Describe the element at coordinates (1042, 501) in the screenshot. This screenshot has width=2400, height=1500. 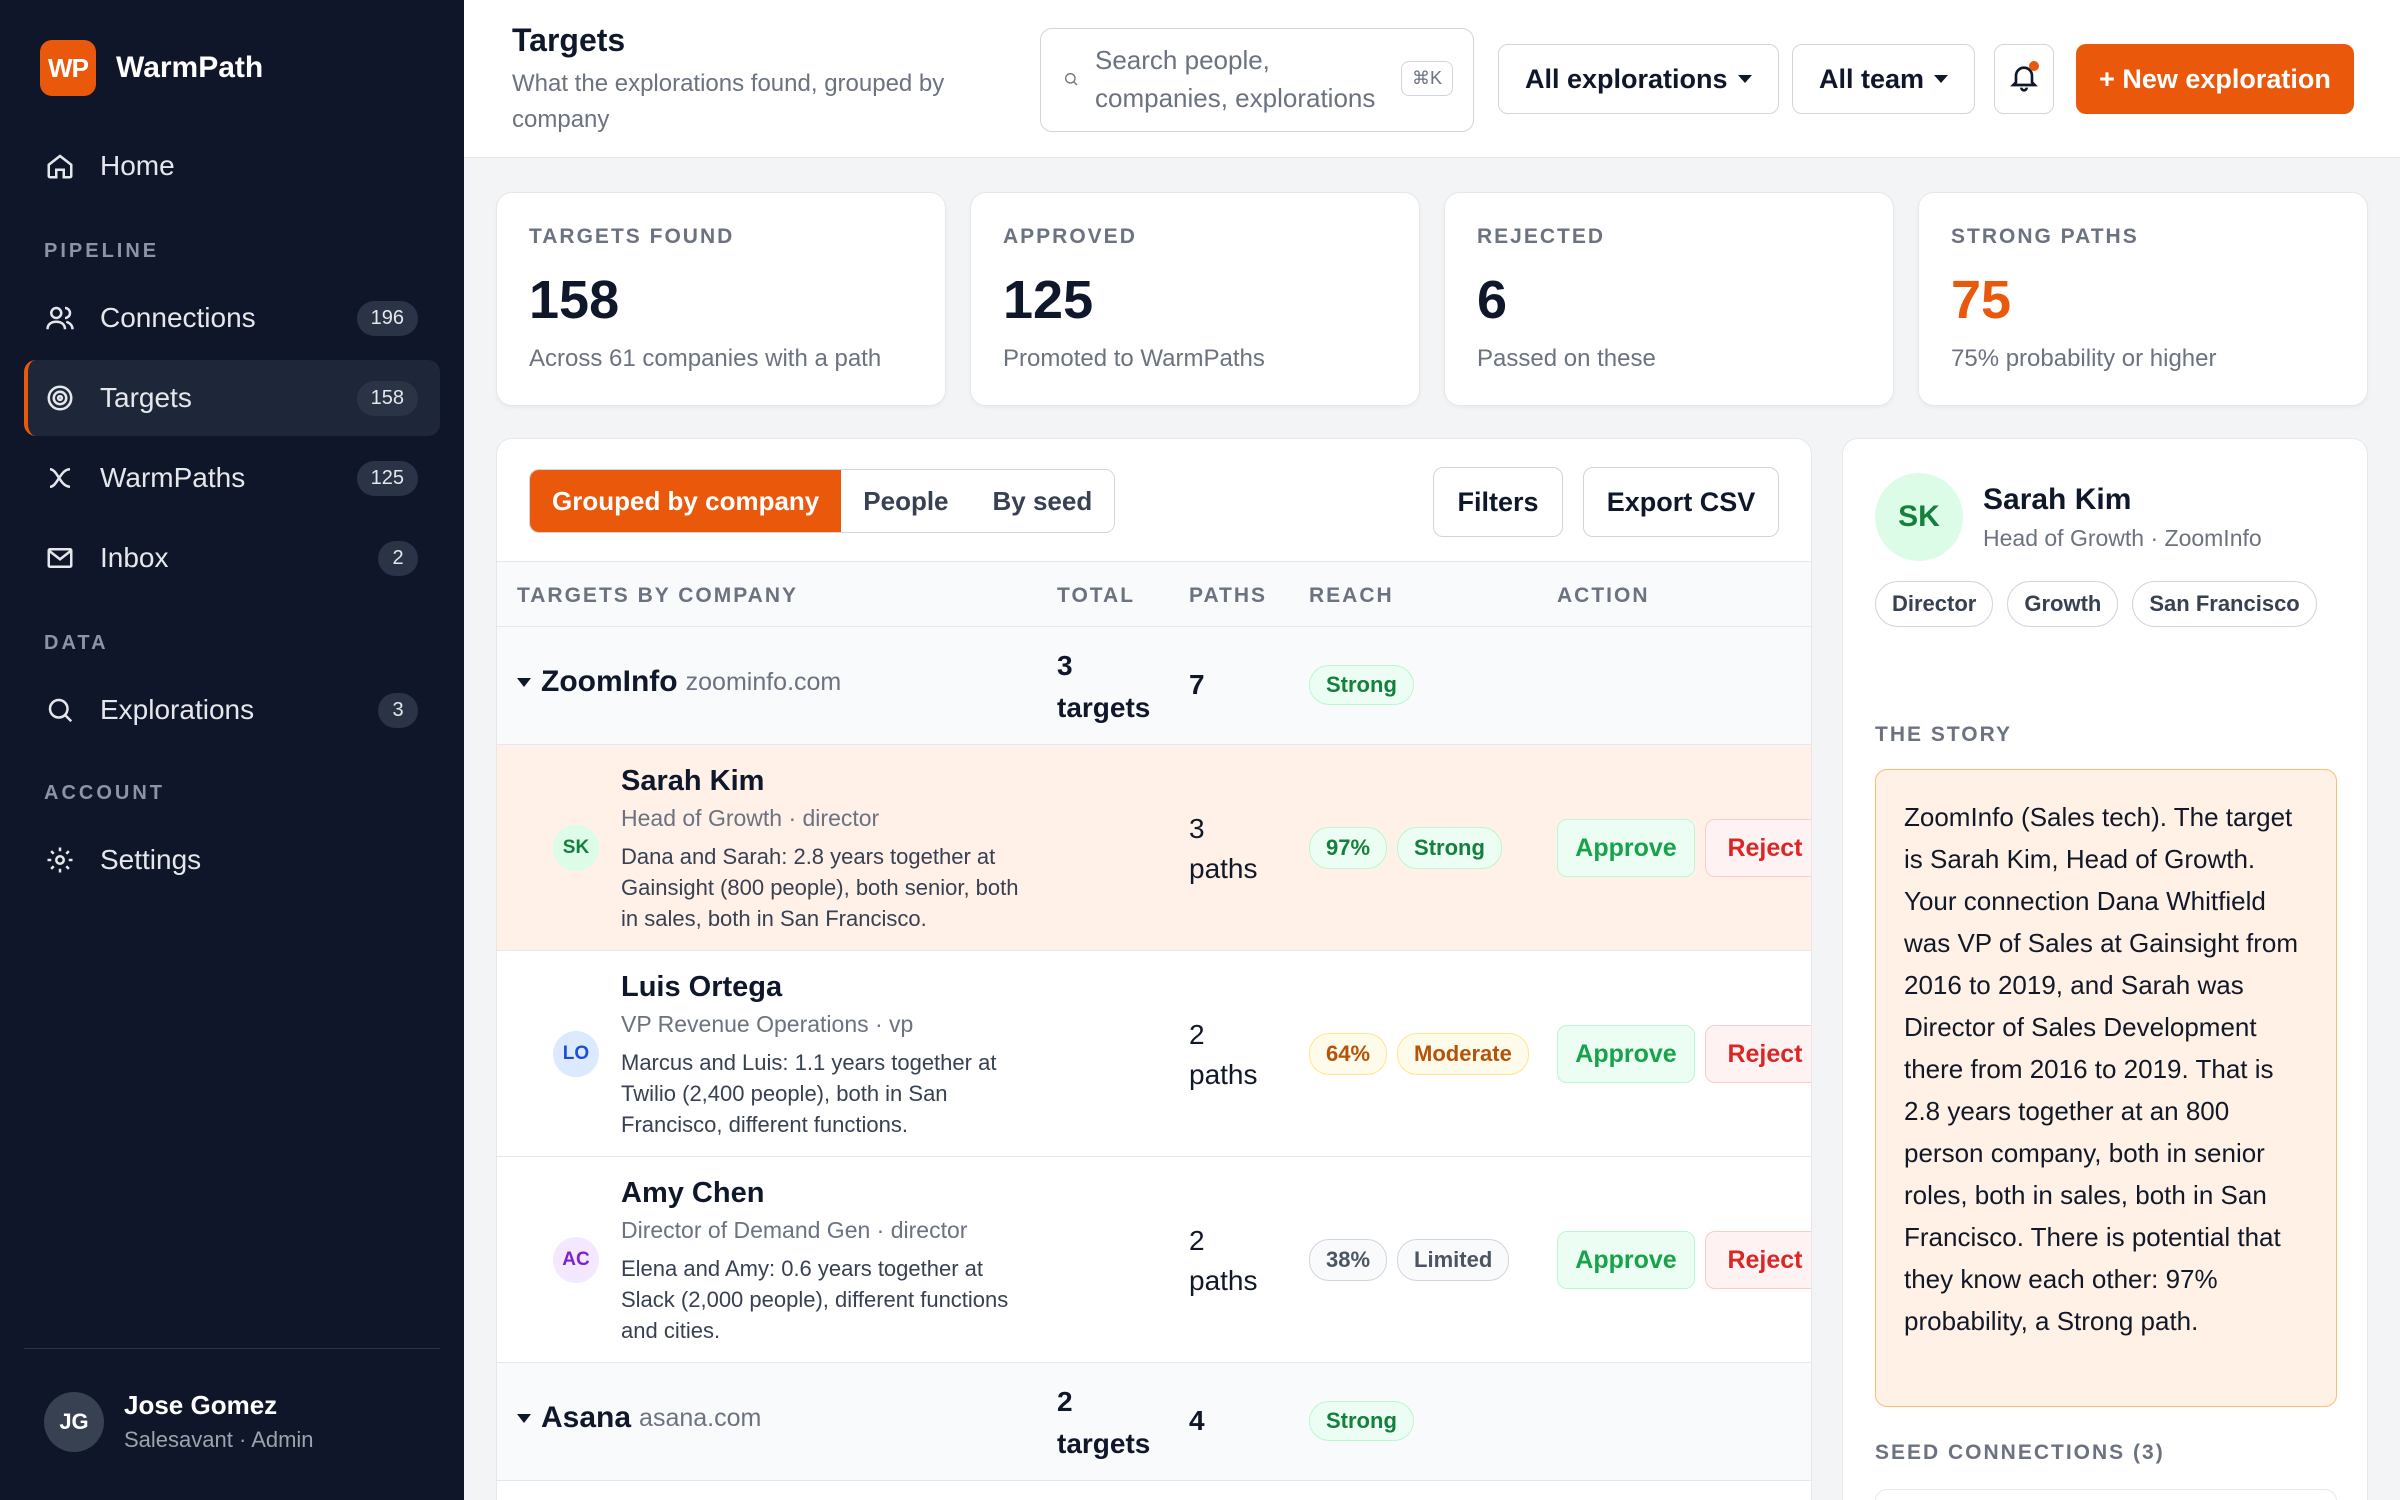
I see `tab-by-seed: By seed` at that location.